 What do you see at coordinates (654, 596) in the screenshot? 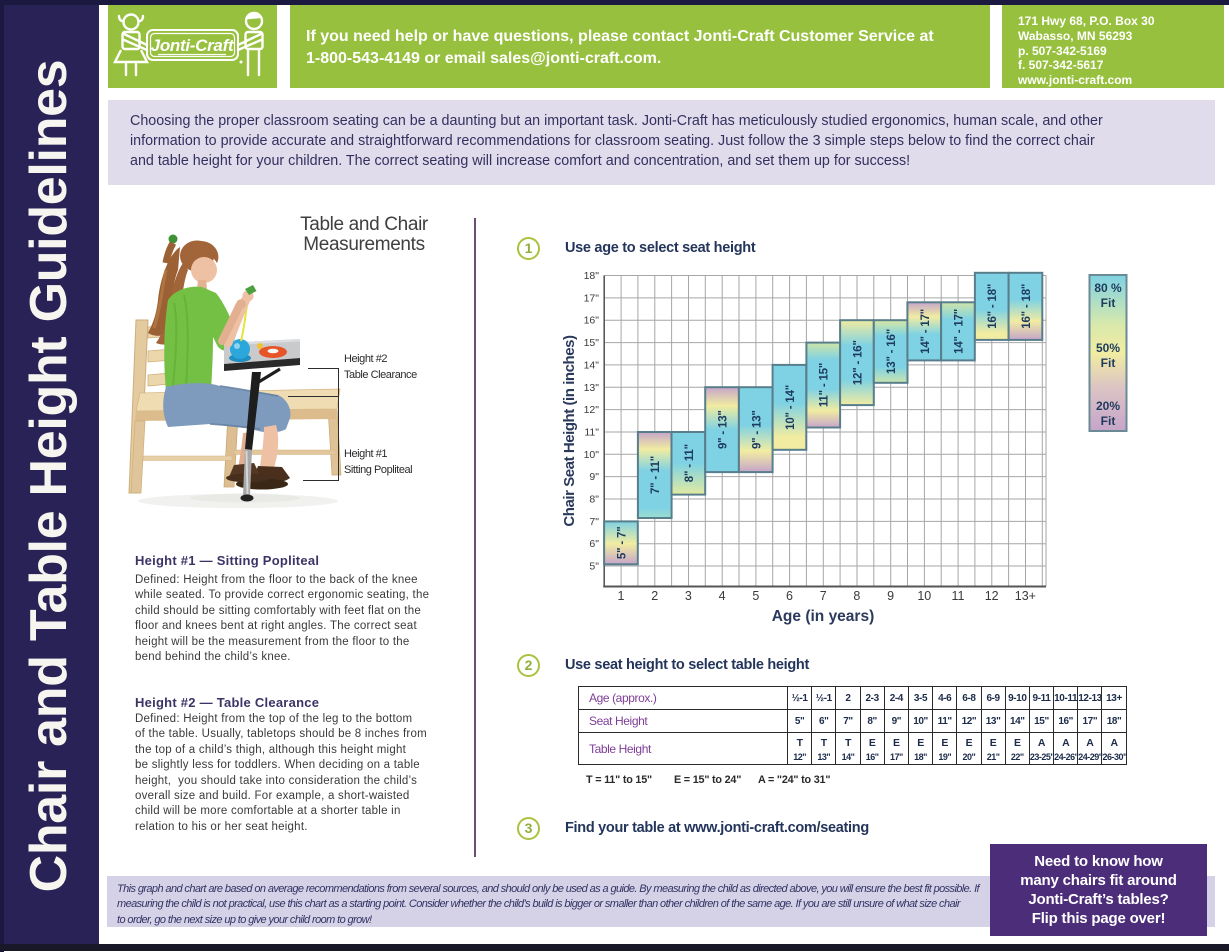
I see `svg-text: 2` at bounding box center [654, 596].